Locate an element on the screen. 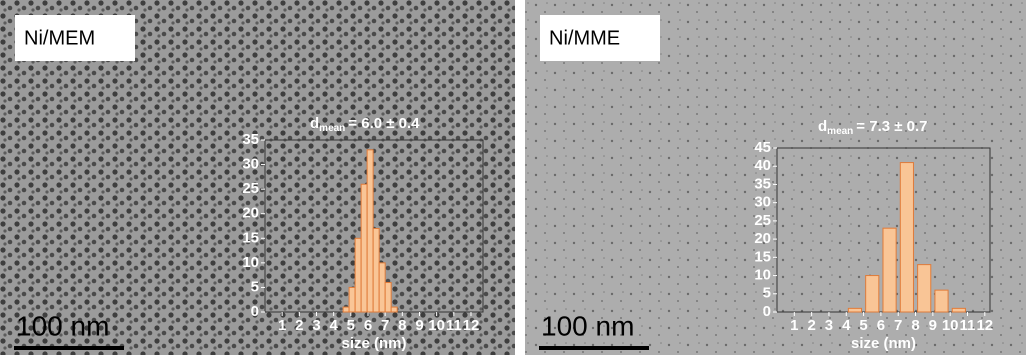 This screenshot has width=1026, height=355. annotation: dmean = 6.0 ± 0.4 is located at coordinates (365, 124).